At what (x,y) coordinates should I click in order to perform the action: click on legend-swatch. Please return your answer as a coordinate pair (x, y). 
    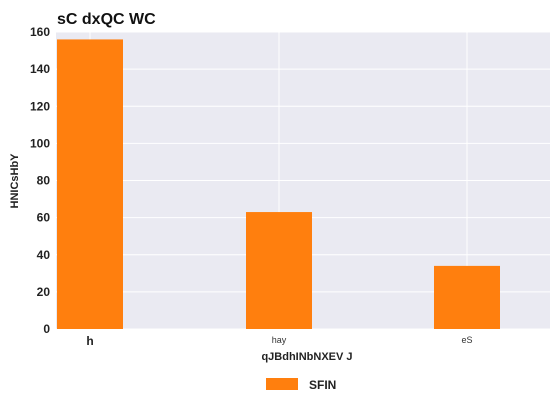
    Looking at the image, I should click on (282, 384).